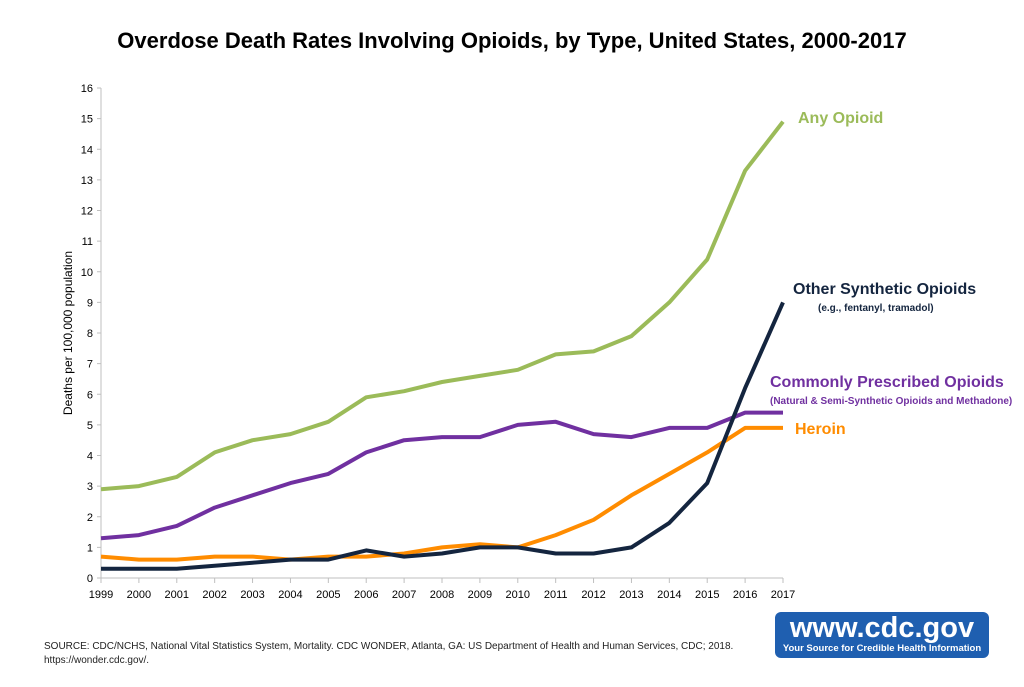 The width and height of the screenshot is (1024, 687). Describe the element at coordinates (87, 212) in the screenshot. I see `y-tick-label: 12` at that location.